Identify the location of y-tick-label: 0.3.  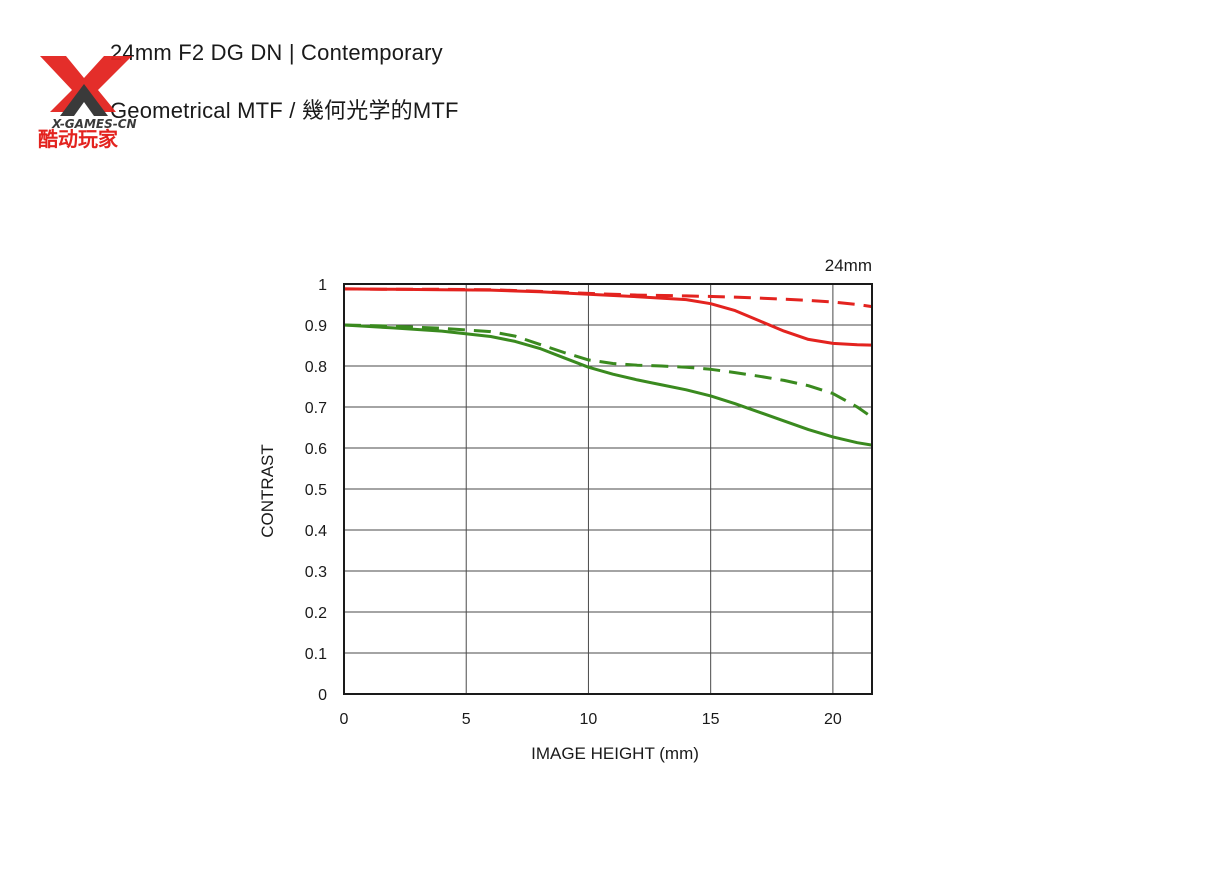
(316, 572).